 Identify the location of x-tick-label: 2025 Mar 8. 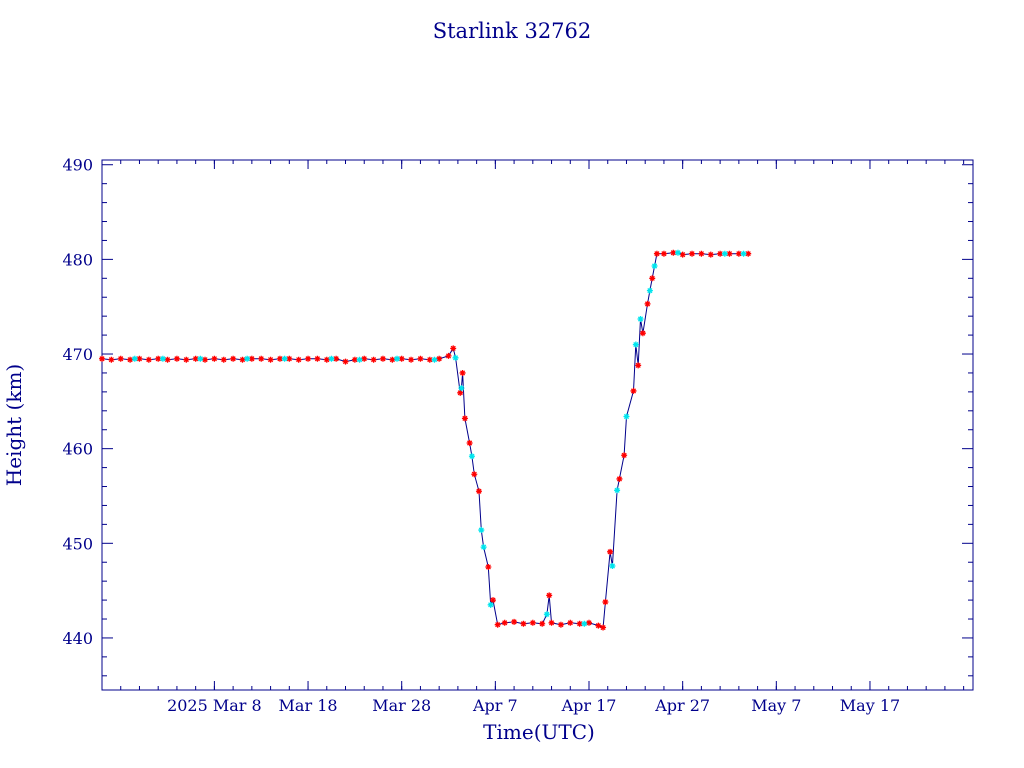
(214, 705).